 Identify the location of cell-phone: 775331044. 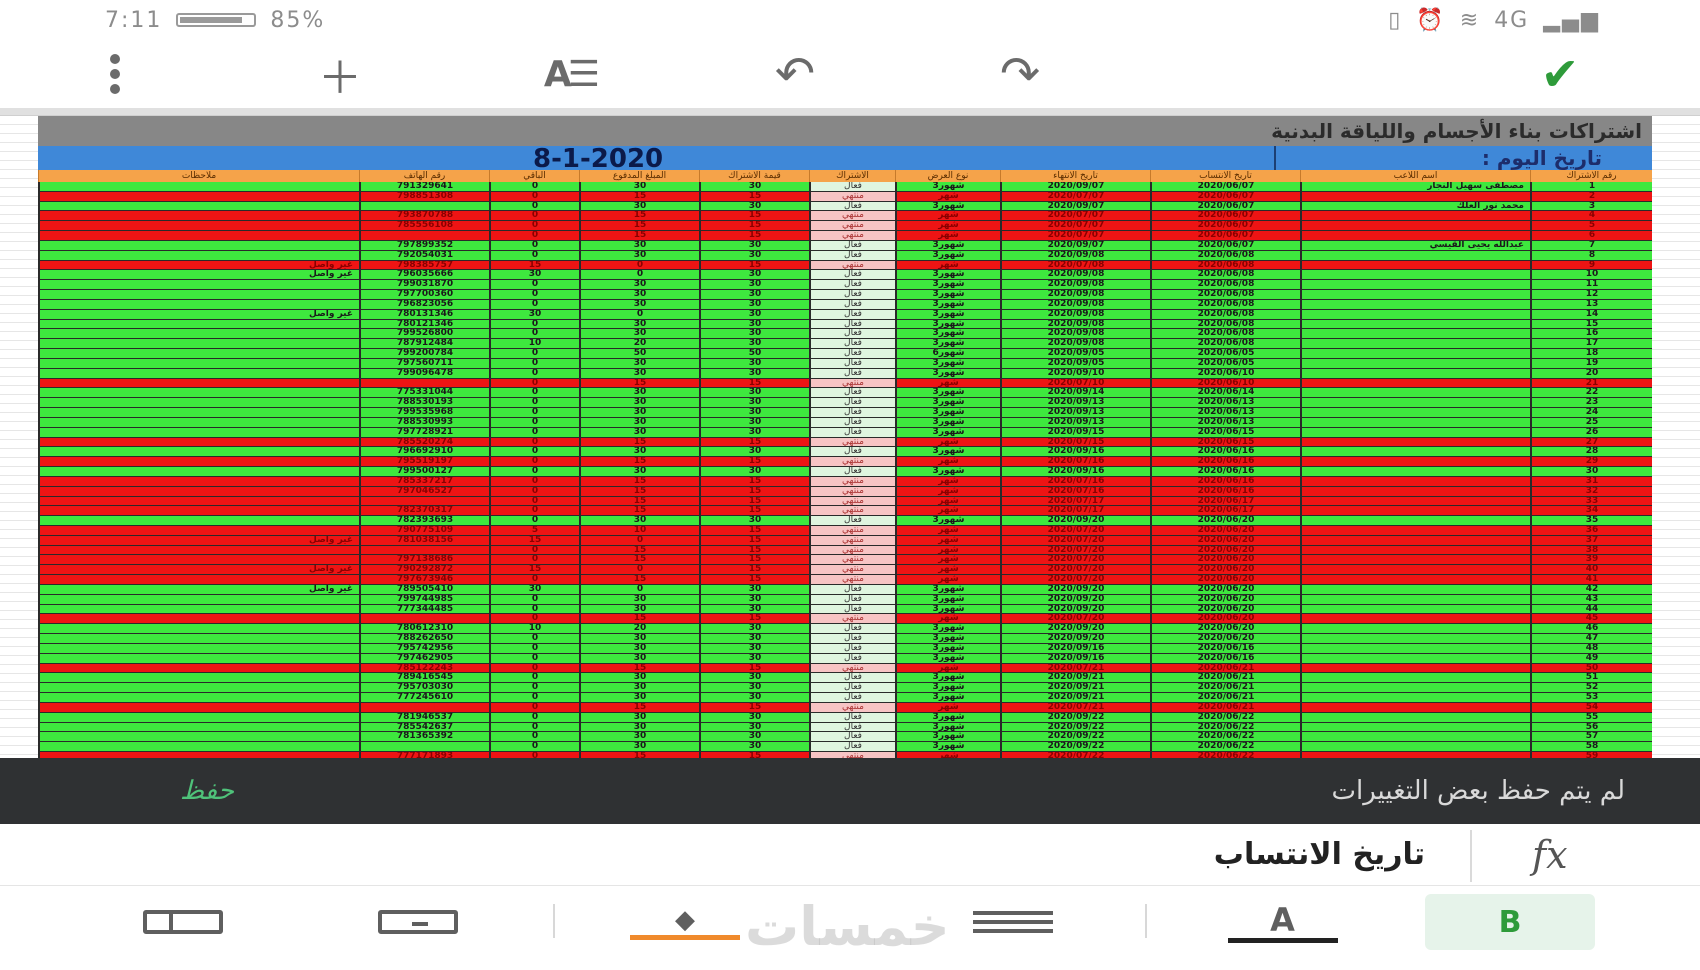
(424, 393).